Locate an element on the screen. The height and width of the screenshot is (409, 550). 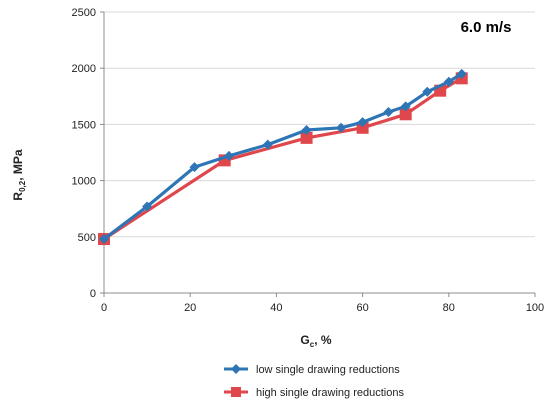
y-axis-title: R0,2, MPa is located at coordinates (19, 174).